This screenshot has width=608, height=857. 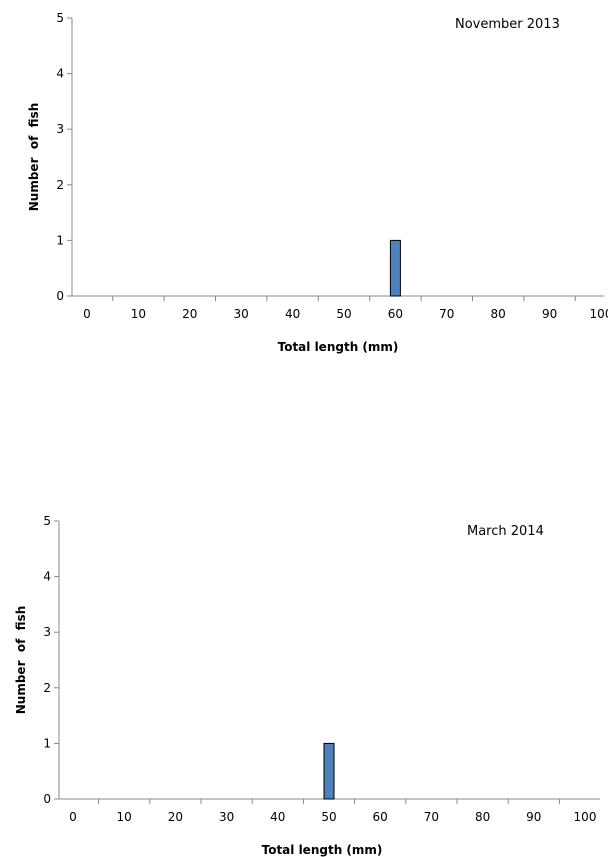 What do you see at coordinates (505, 531) in the screenshot?
I see `panel-annotation: March 2014` at bounding box center [505, 531].